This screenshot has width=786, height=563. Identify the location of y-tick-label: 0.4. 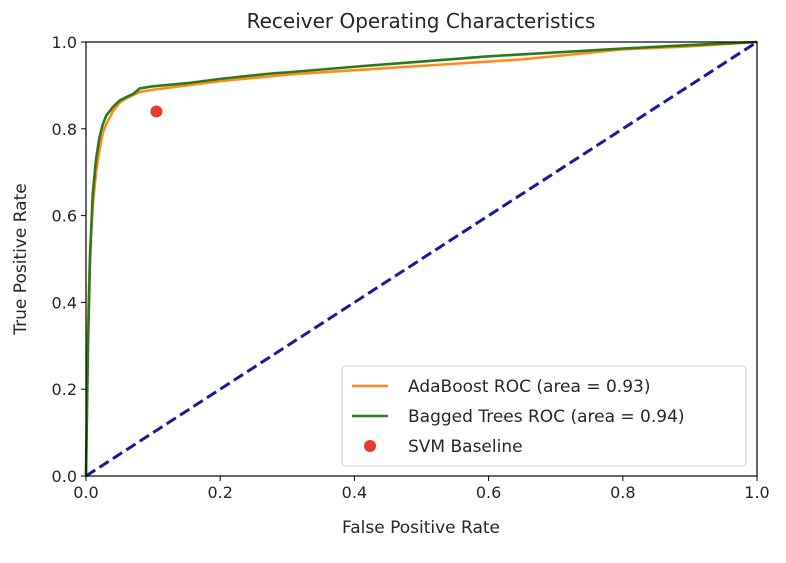
(64, 302).